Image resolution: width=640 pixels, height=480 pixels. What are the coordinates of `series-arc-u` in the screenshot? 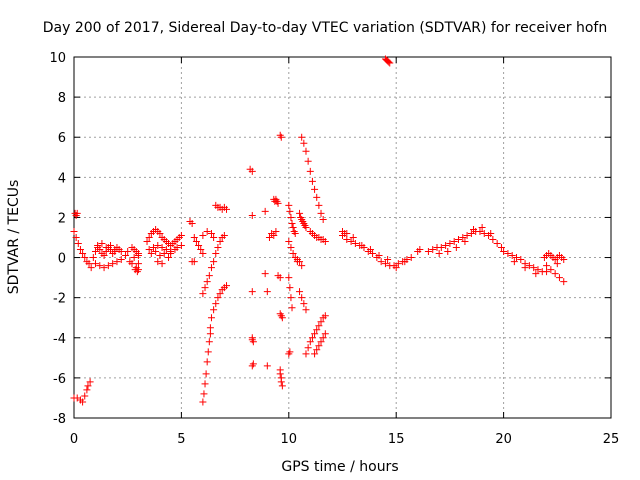 It's located at (252, 365).